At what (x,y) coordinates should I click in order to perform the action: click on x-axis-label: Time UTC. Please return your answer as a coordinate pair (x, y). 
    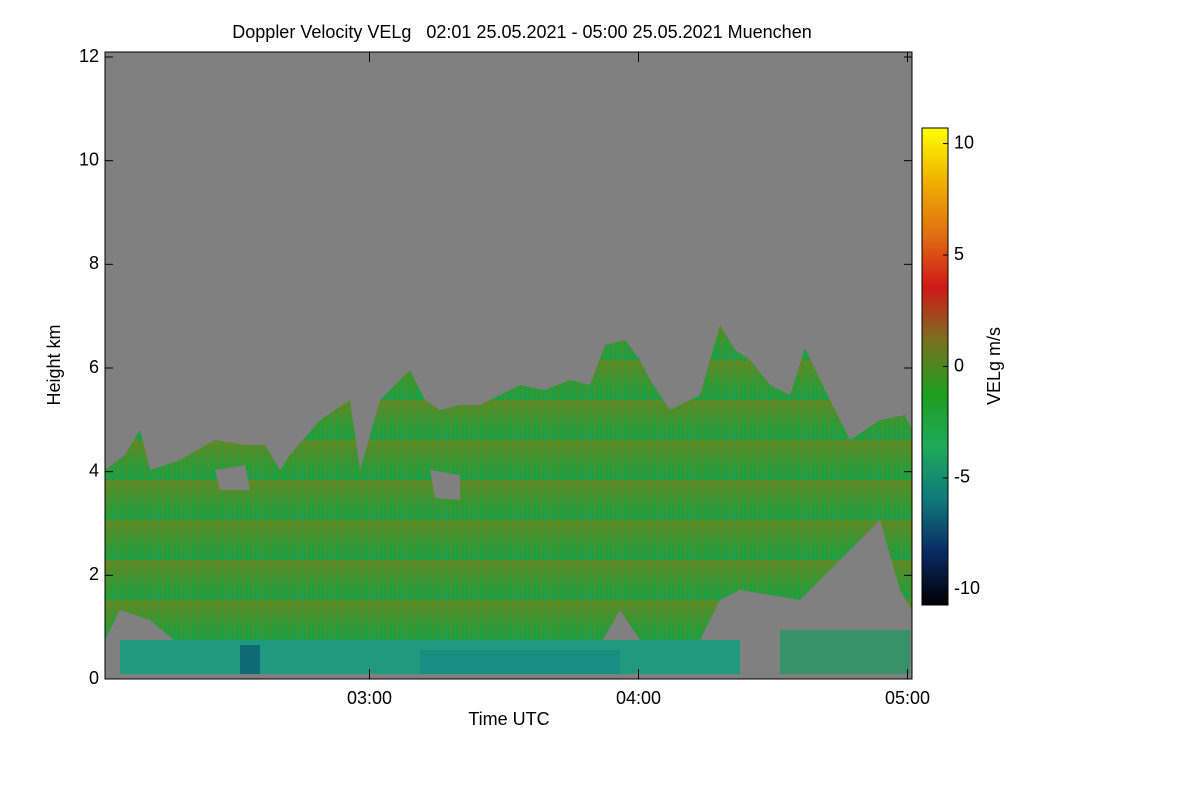
    Looking at the image, I should click on (508, 719).